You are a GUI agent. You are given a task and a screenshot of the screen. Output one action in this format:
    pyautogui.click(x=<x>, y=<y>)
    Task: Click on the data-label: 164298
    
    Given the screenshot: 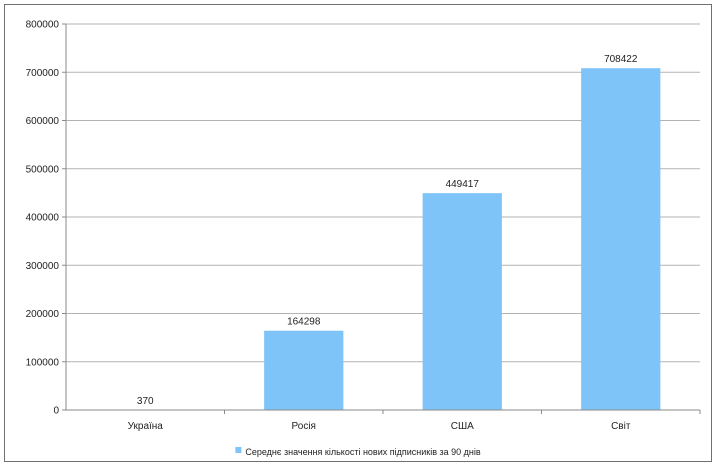 What is the action you would take?
    pyautogui.click(x=304, y=322)
    